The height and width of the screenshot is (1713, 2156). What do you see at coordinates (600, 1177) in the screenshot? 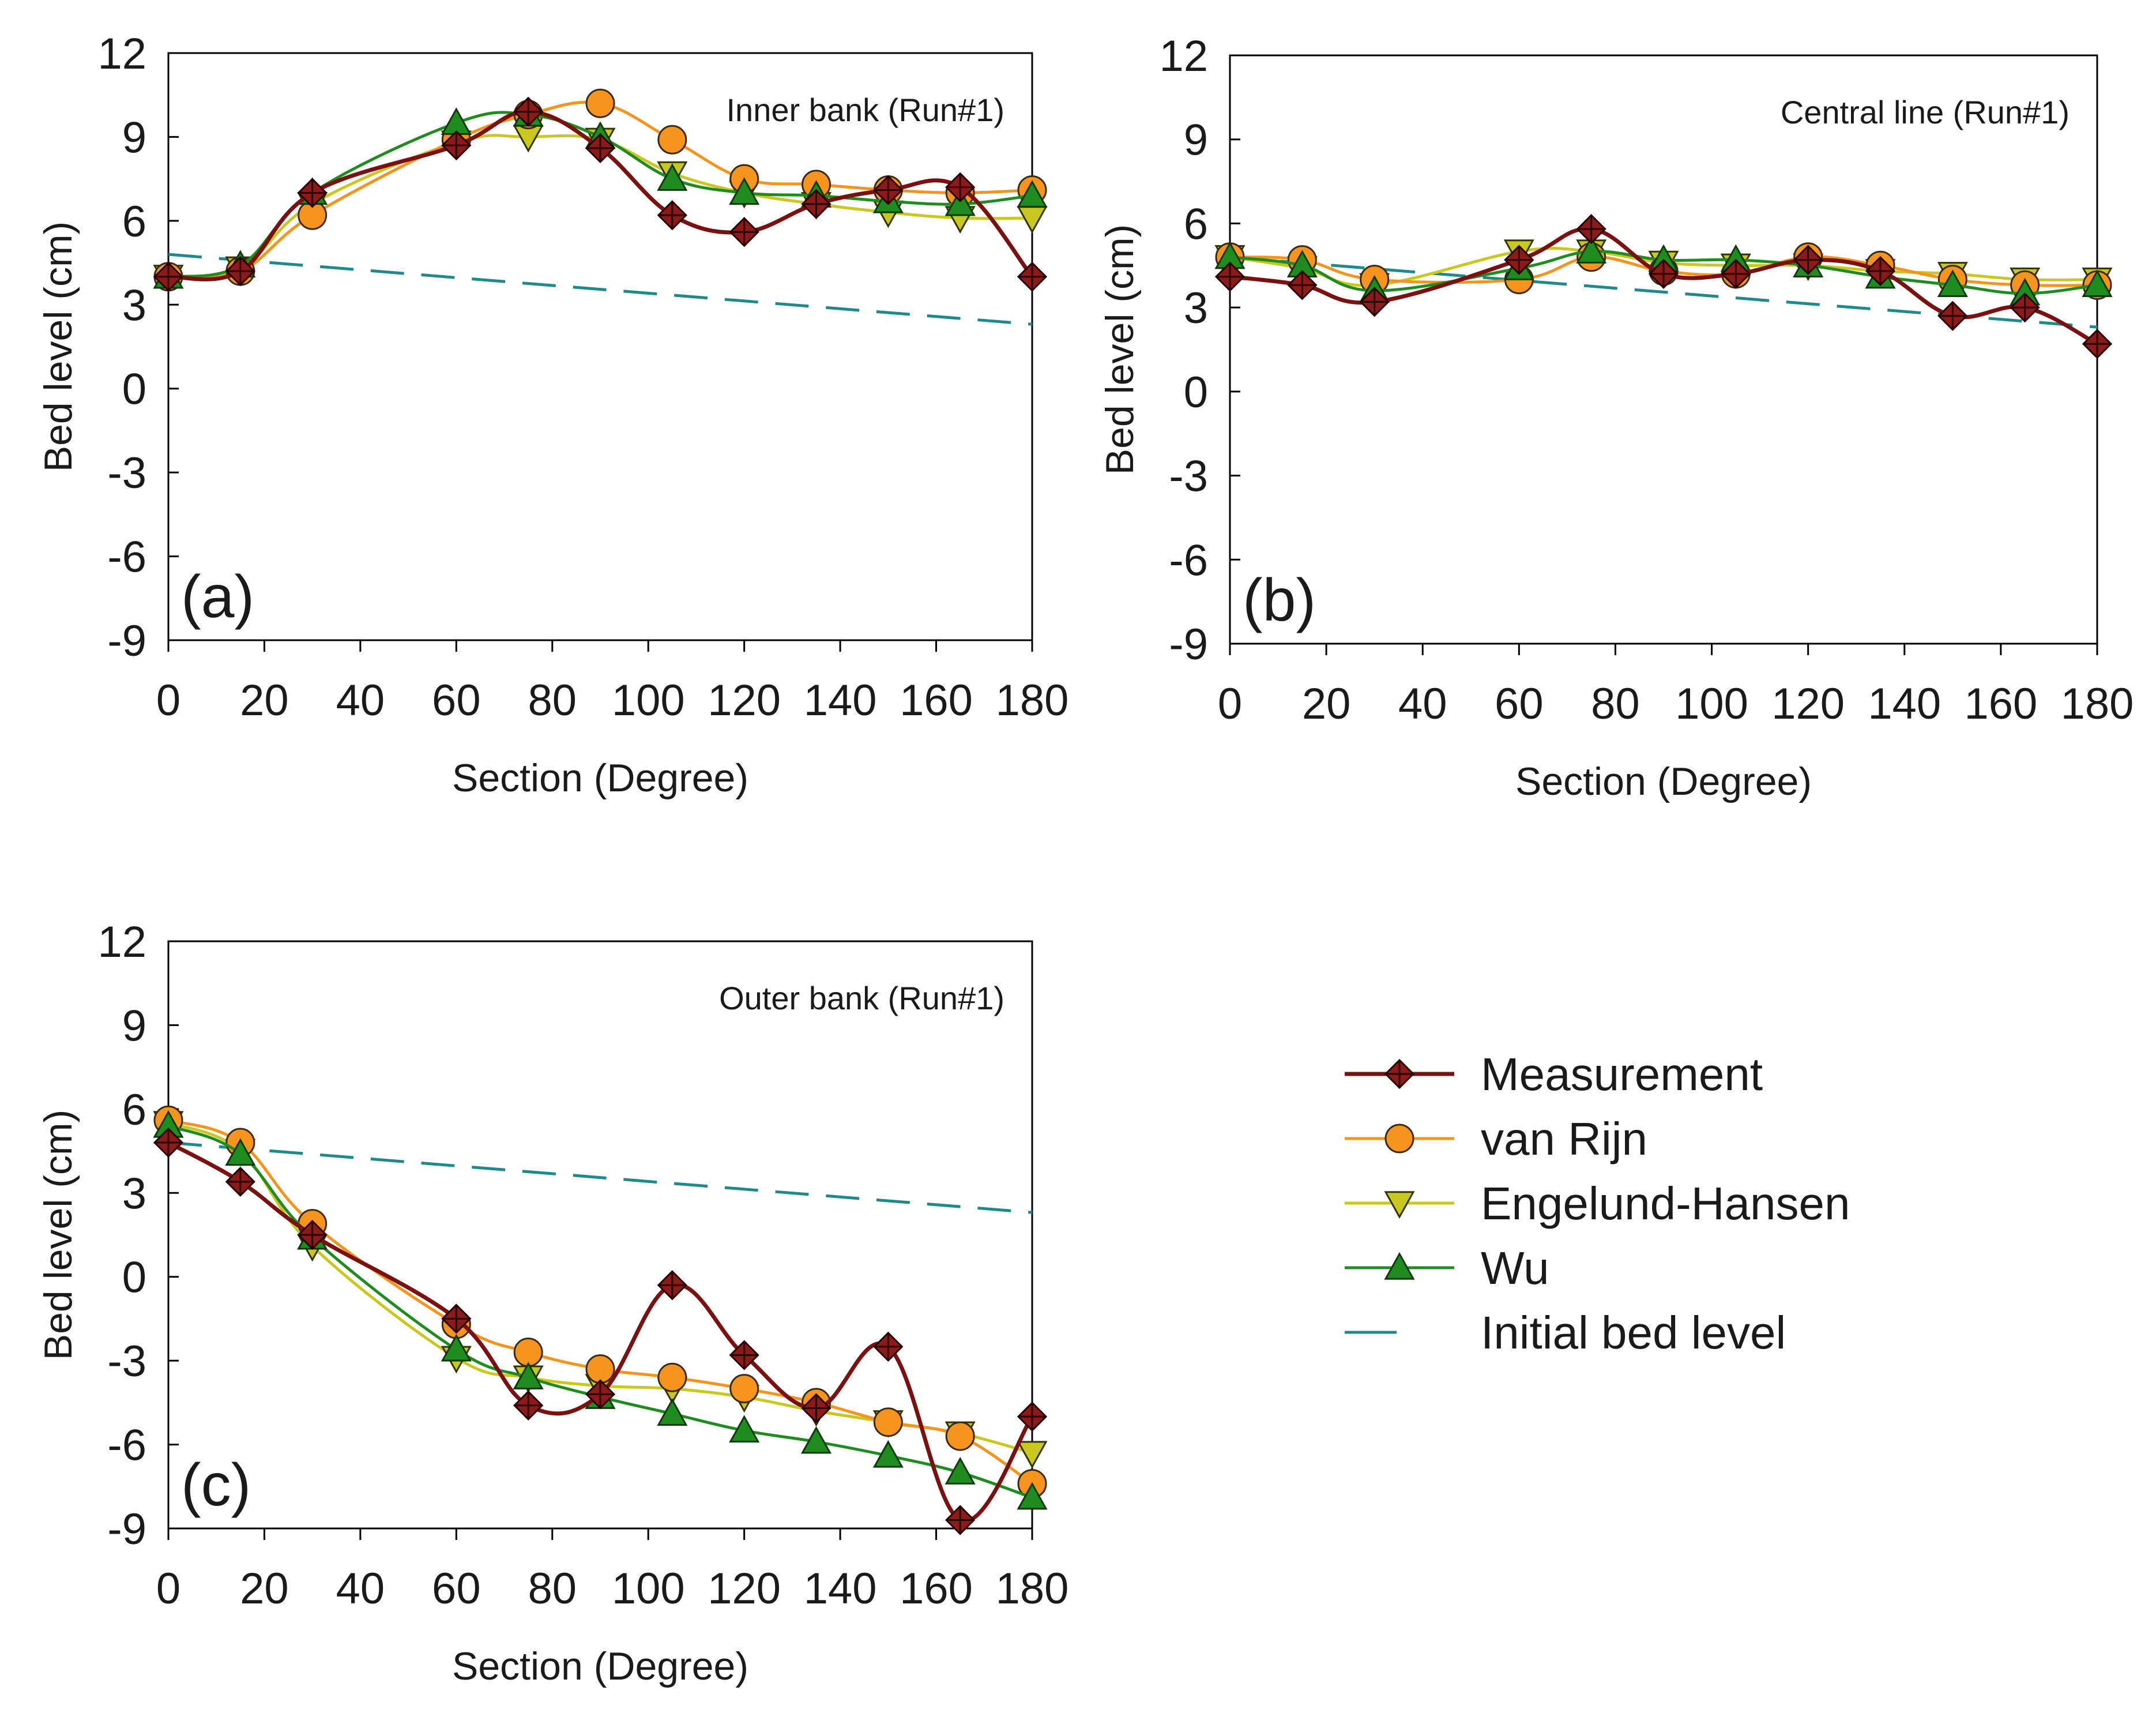
I see `series-line-initial` at bounding box center [600, 1177].